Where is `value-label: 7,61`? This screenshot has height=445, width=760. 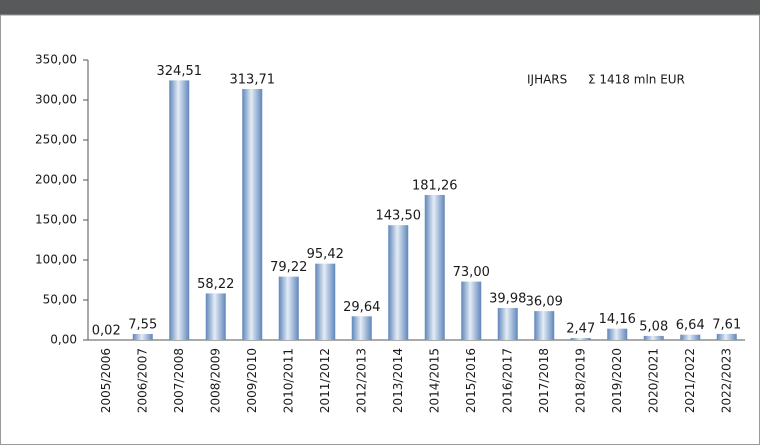
value-label: 7,61 is located at coordinates (726, 324).